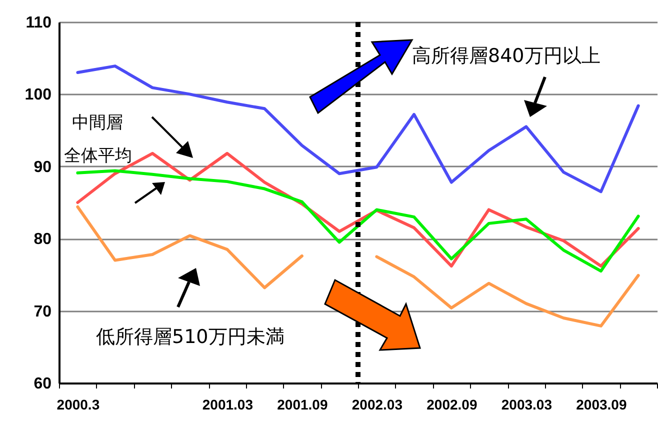  I want to click on x-tick-label: 2002.09, so click(452, 404).